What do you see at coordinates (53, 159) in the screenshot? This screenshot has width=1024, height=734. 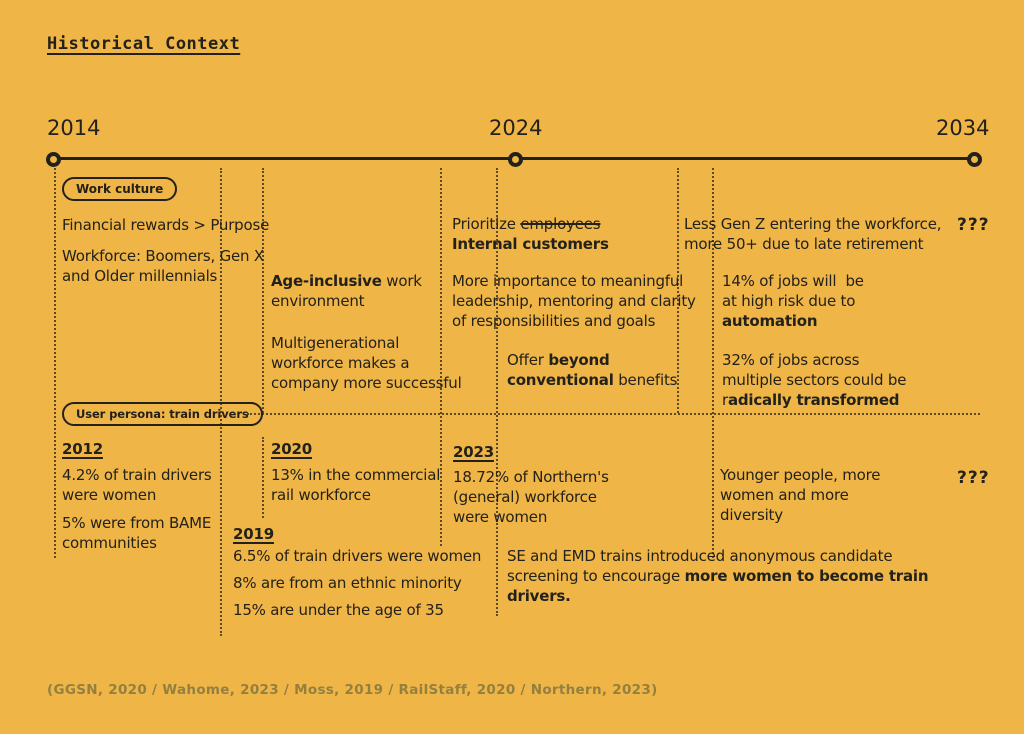 I see `timeline-marker-2014` at bounding box center [53, 159].